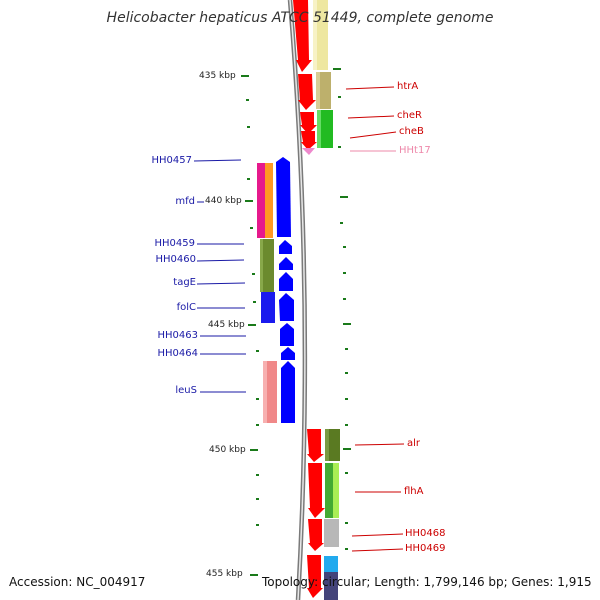  What do you see at coordinates (267, 293) in the screenshot?
I see `feature-blocks-left` at bounding box center [267, 293].